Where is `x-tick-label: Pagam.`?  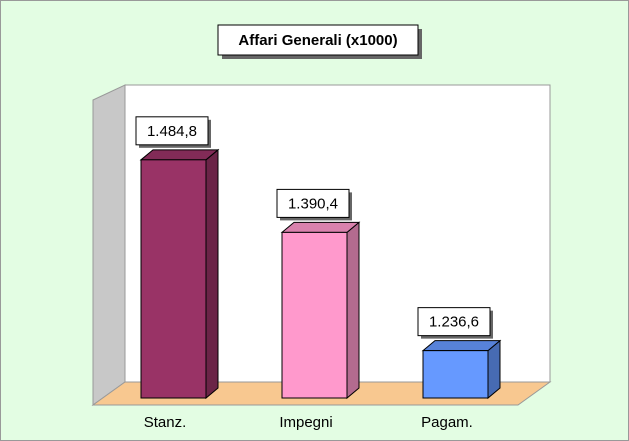
x-tick-label: Pagam. is located at coordinates (447, 422).